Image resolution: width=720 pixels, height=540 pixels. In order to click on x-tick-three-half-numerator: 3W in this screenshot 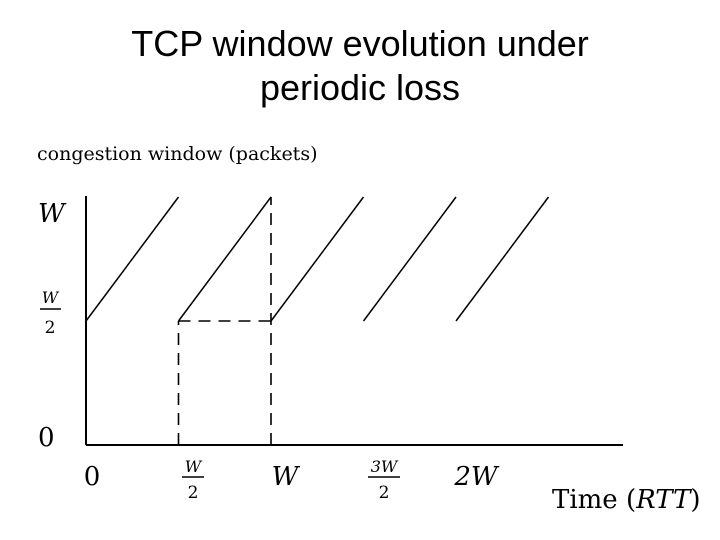, I will do `click(385, 466)`.